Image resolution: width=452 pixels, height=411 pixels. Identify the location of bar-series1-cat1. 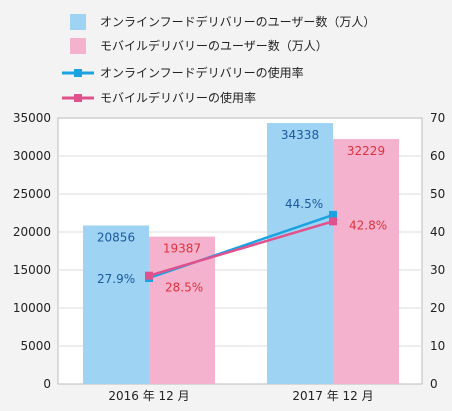
(116, 304).